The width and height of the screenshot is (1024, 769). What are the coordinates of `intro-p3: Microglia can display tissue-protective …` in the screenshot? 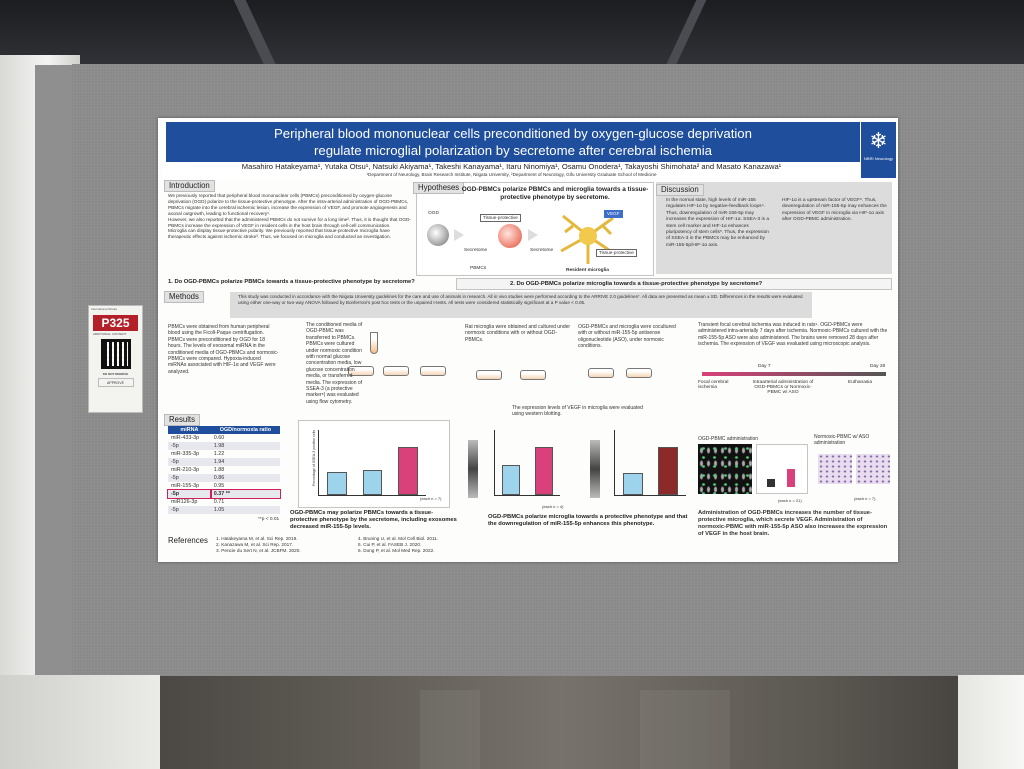 It's located at (279, 234).